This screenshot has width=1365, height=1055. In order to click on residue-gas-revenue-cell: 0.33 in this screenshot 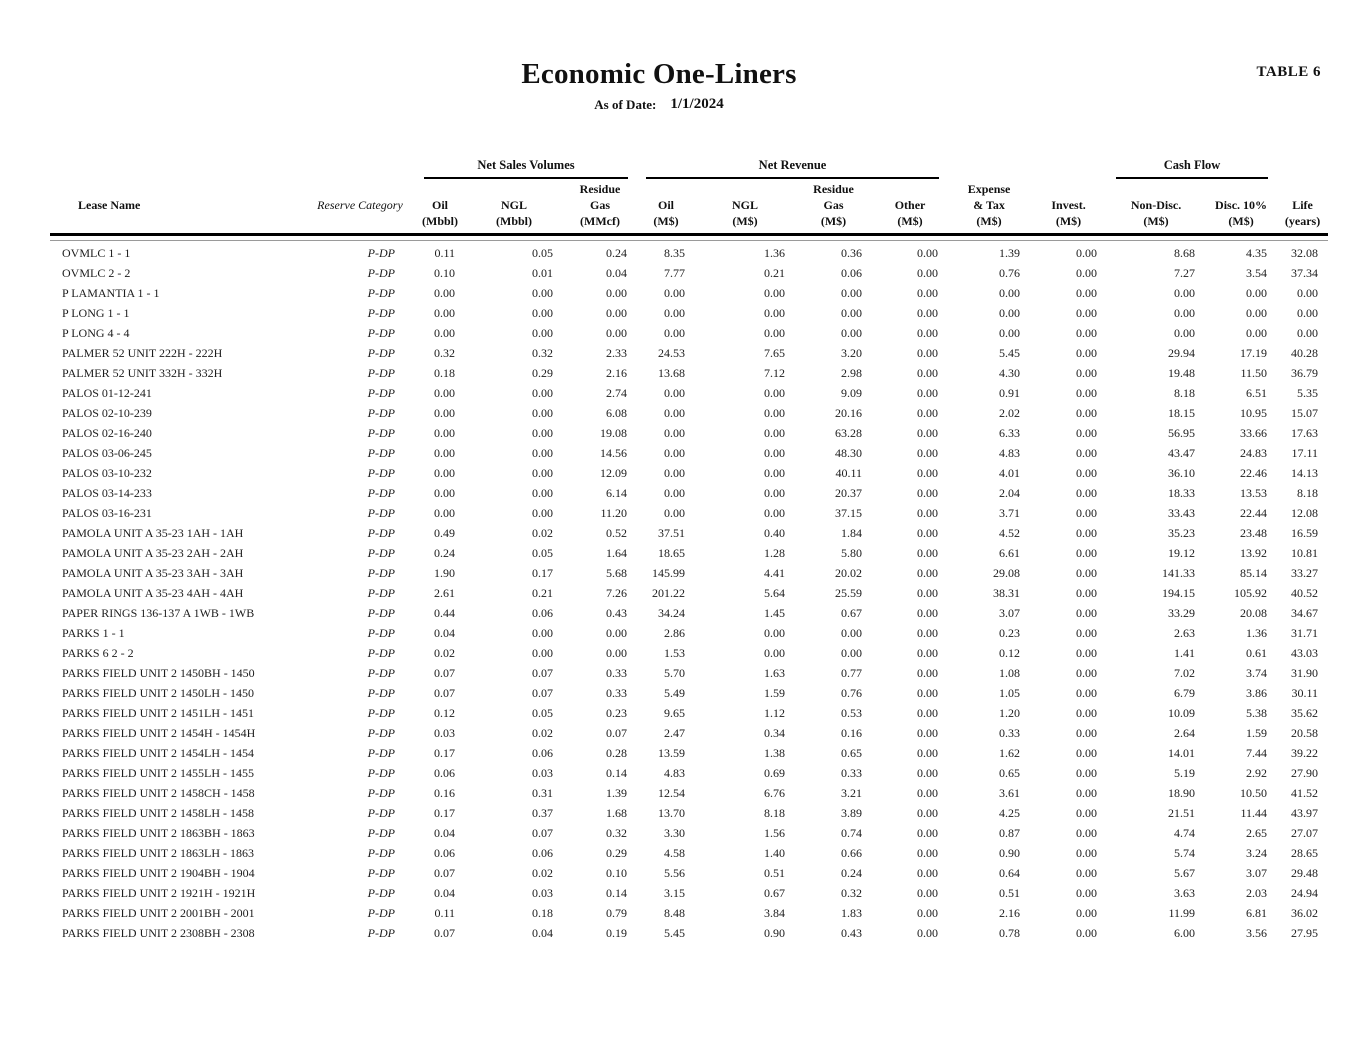, I will do `click(852, 773)`.